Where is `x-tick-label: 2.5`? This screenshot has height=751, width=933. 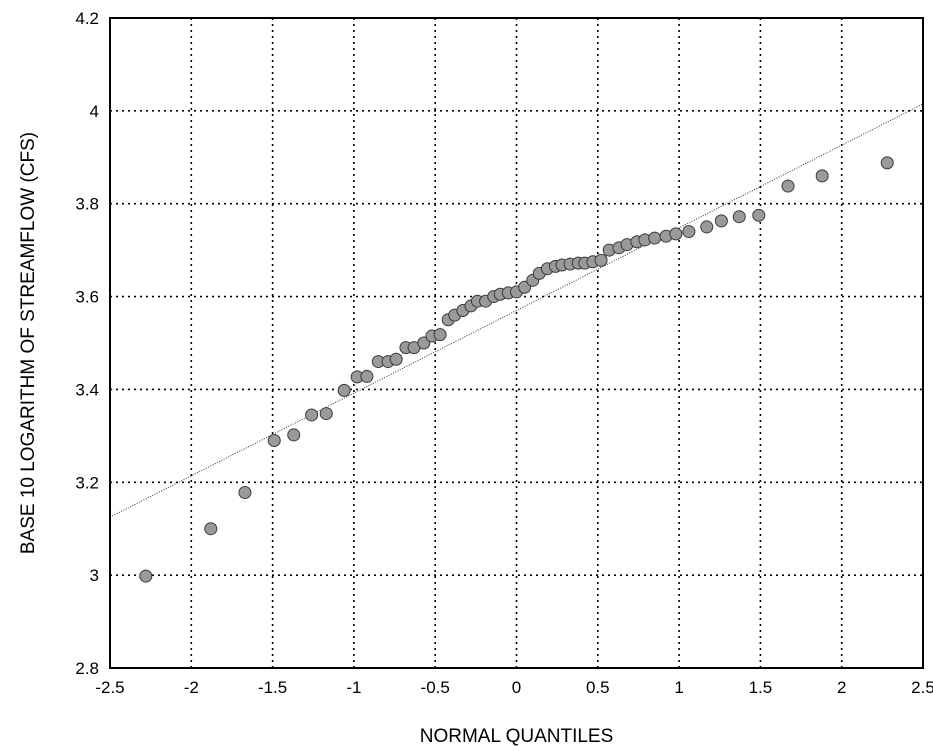 x-tick-label: 2.5 is located at coordinates (922, 687).